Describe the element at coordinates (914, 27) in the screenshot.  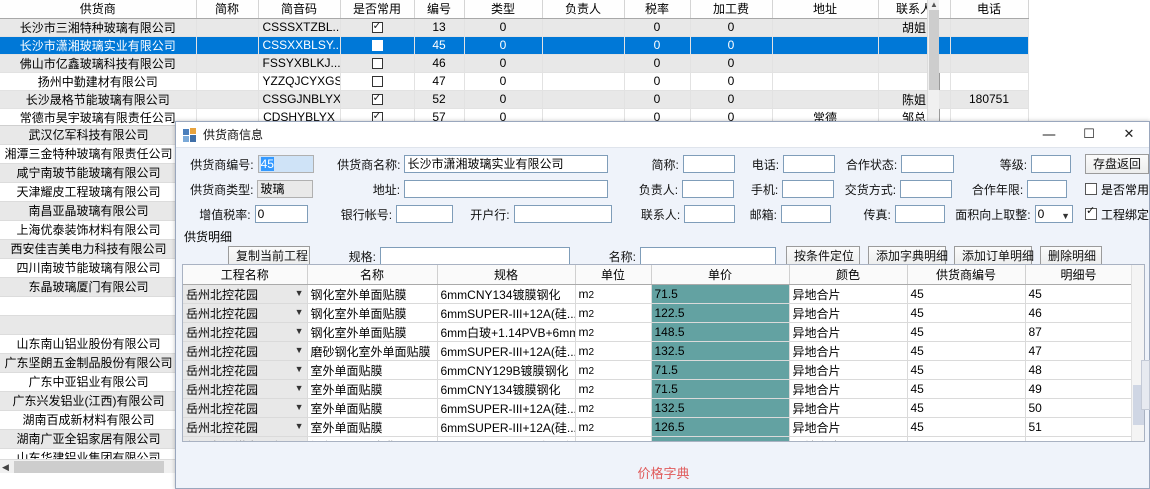
I see `contact-cell: 胡姐` at that location.